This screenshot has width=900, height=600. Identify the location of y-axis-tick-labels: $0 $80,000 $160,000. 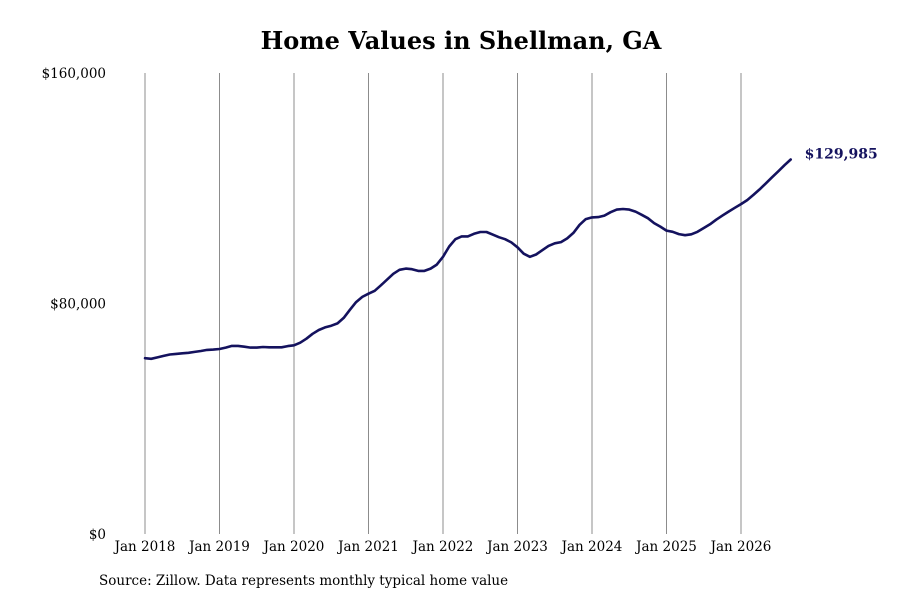
(74, 304).